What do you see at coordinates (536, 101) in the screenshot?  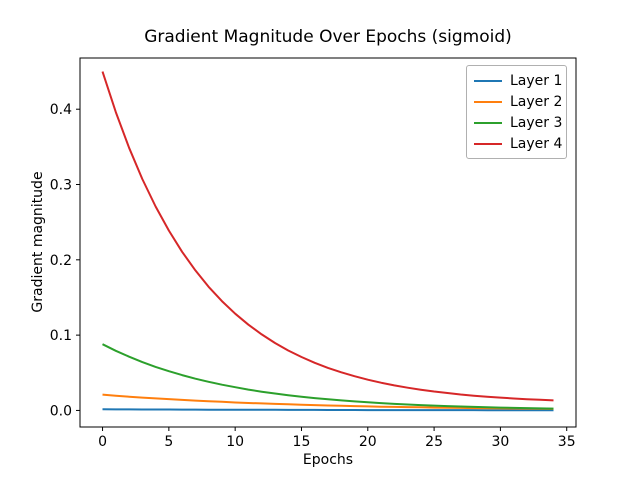 I see `legend-label: Layer 2` at bounding box center [536, 101].